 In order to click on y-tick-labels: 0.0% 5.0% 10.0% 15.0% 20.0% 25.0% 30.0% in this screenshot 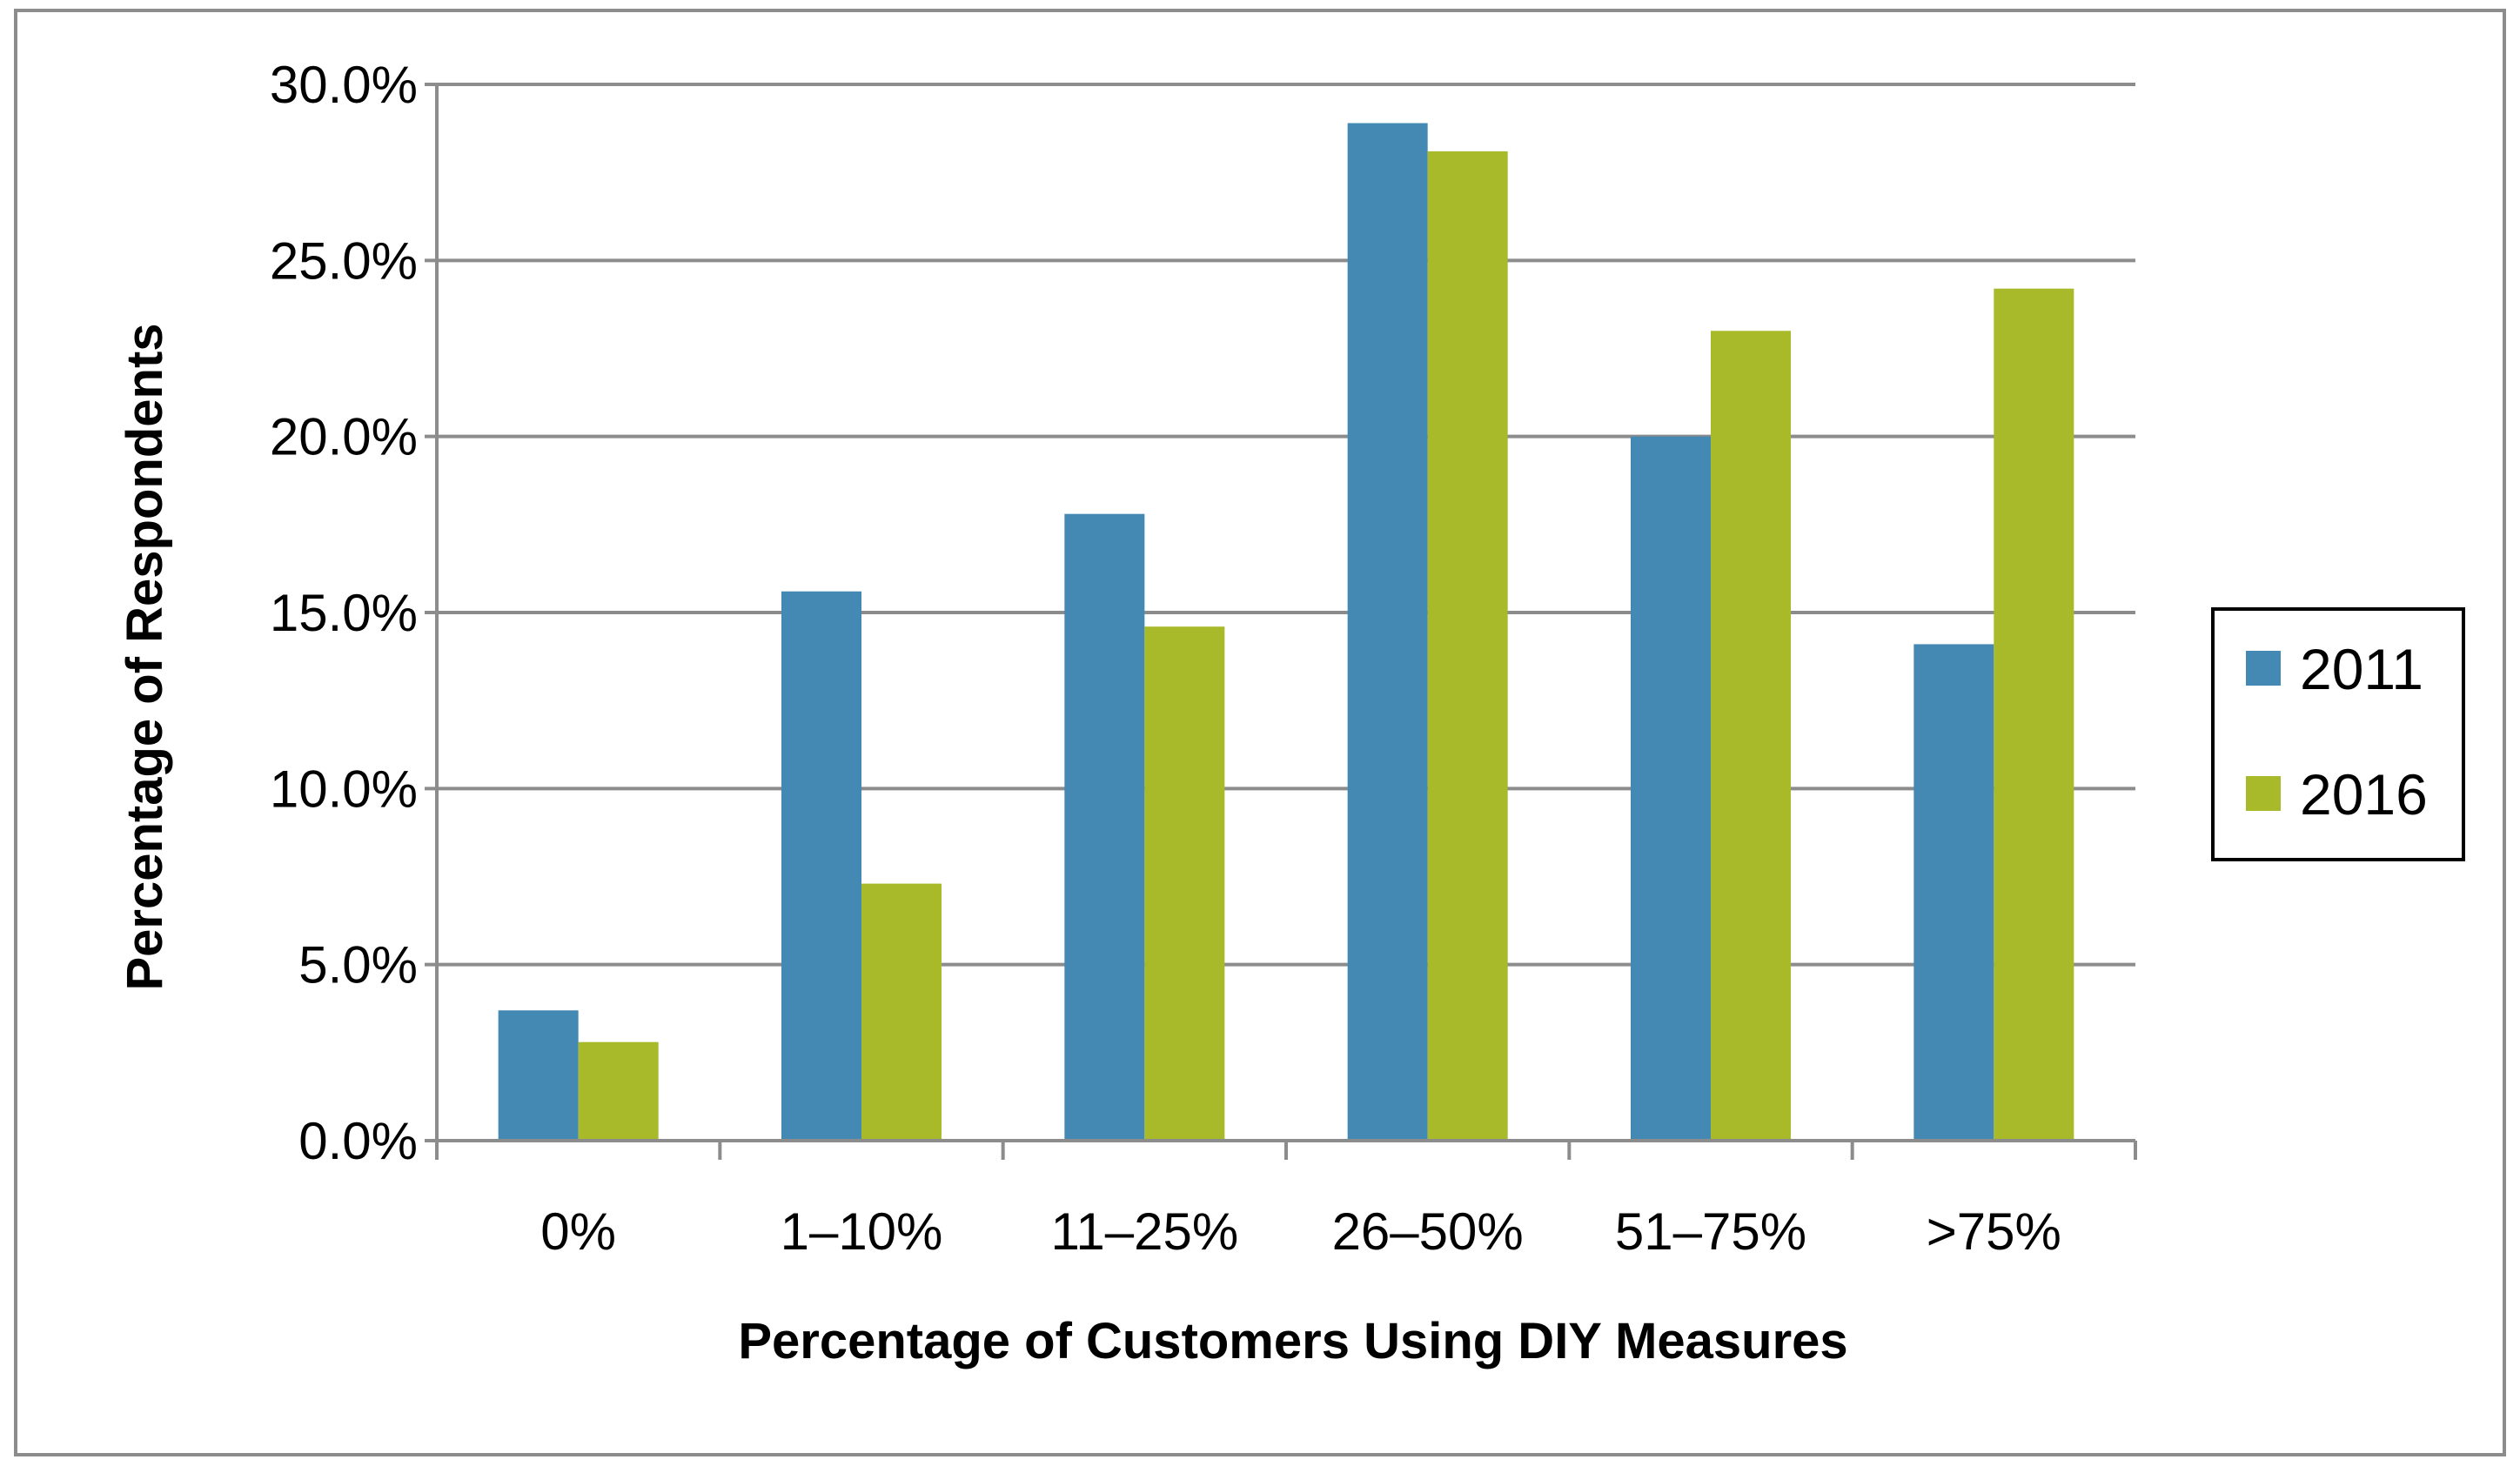, I will do `click(344, 613)`.